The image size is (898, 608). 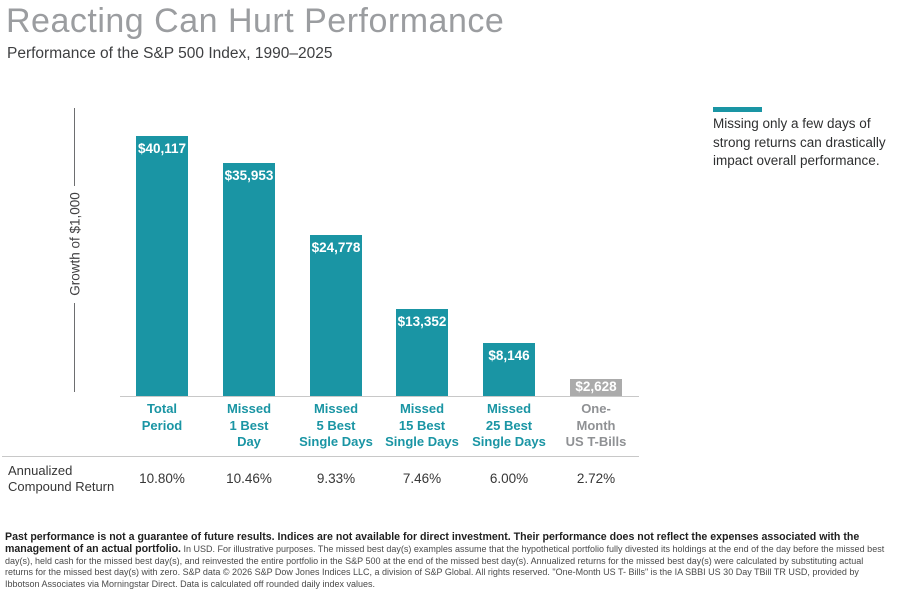 What do you see at coordinates (509, 478) in the screenshot?
I see `annualized-return-value: 6.00%` at bounding box center [509, 478].